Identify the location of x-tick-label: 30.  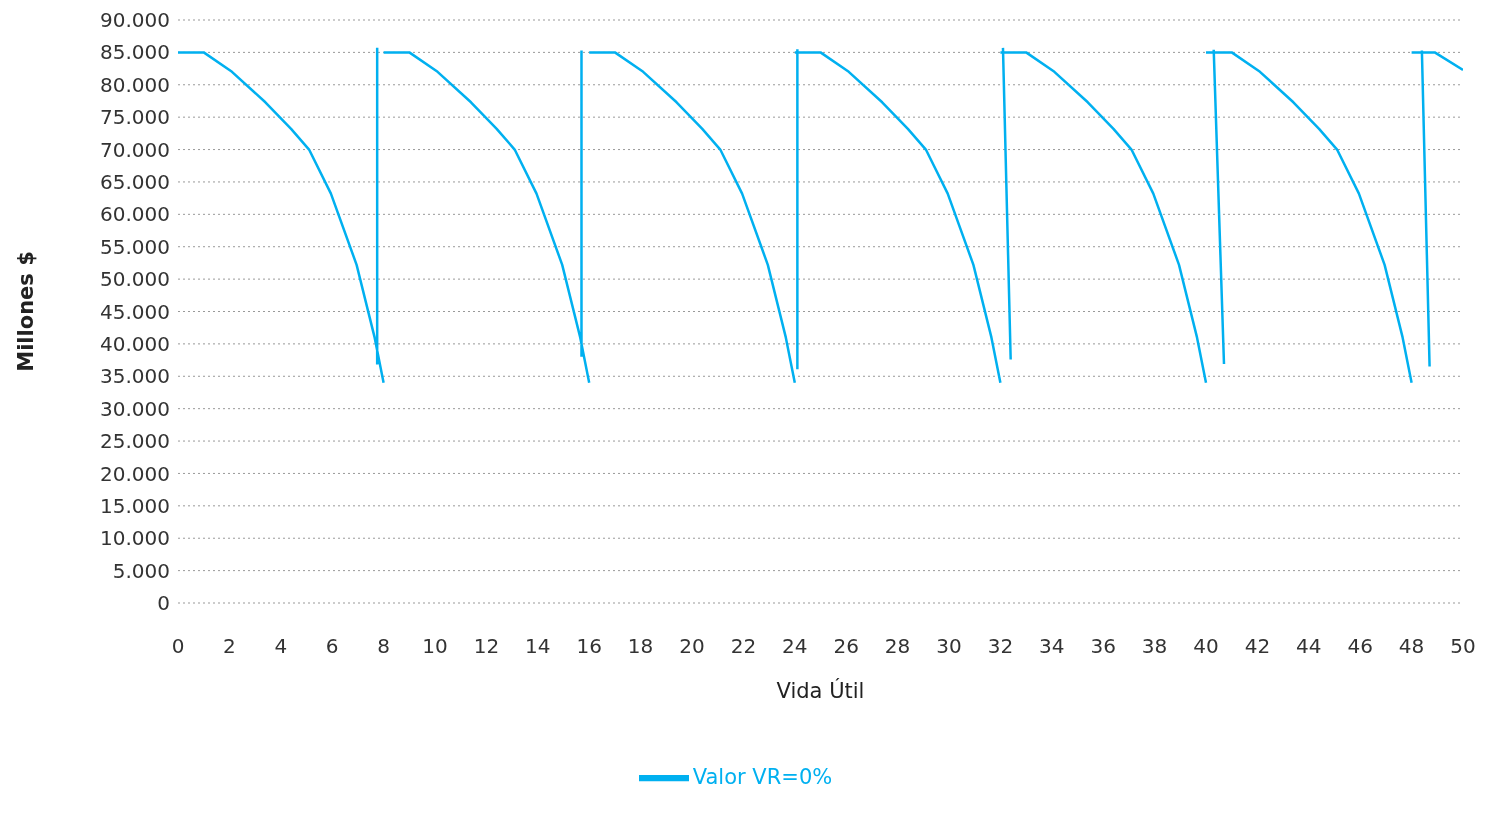
(949, 646).